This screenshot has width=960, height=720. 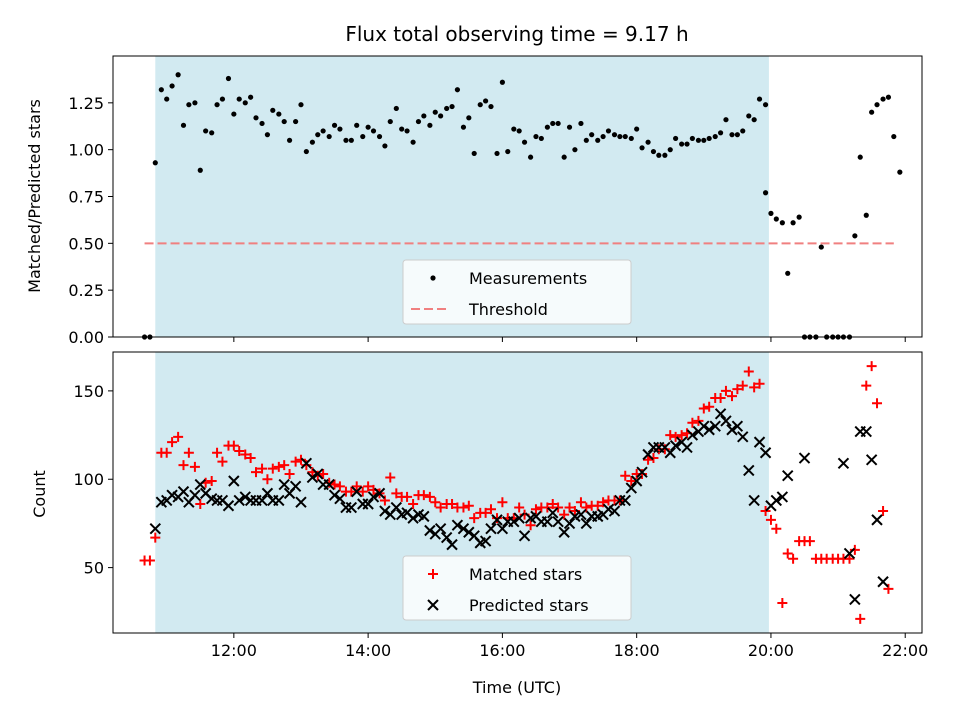 What do you see at coordinates (88, 479) in the screenshot?
I see `bottom-y-tick-label: 100` at bounding box center [88, 479].